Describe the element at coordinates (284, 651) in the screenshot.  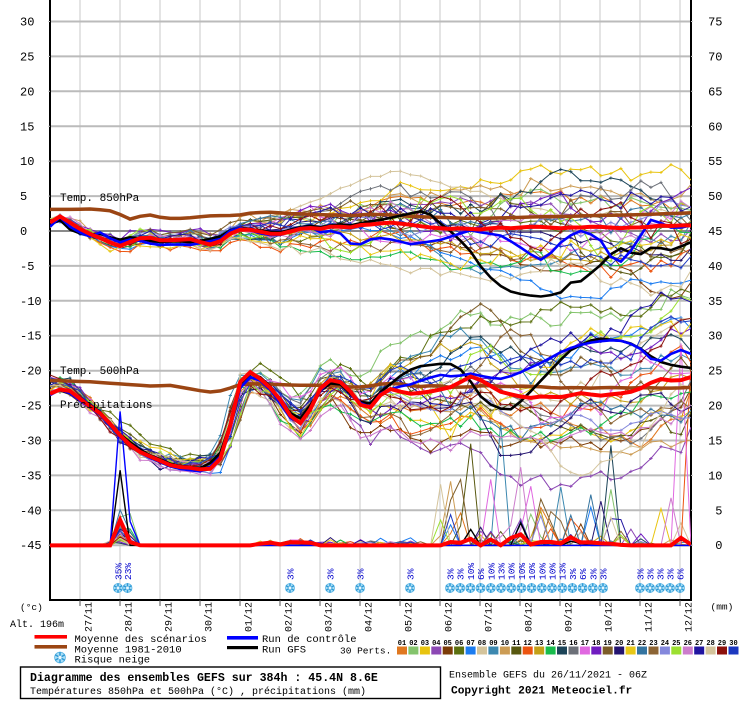
I see `svg-text: Run GFS` at that location.